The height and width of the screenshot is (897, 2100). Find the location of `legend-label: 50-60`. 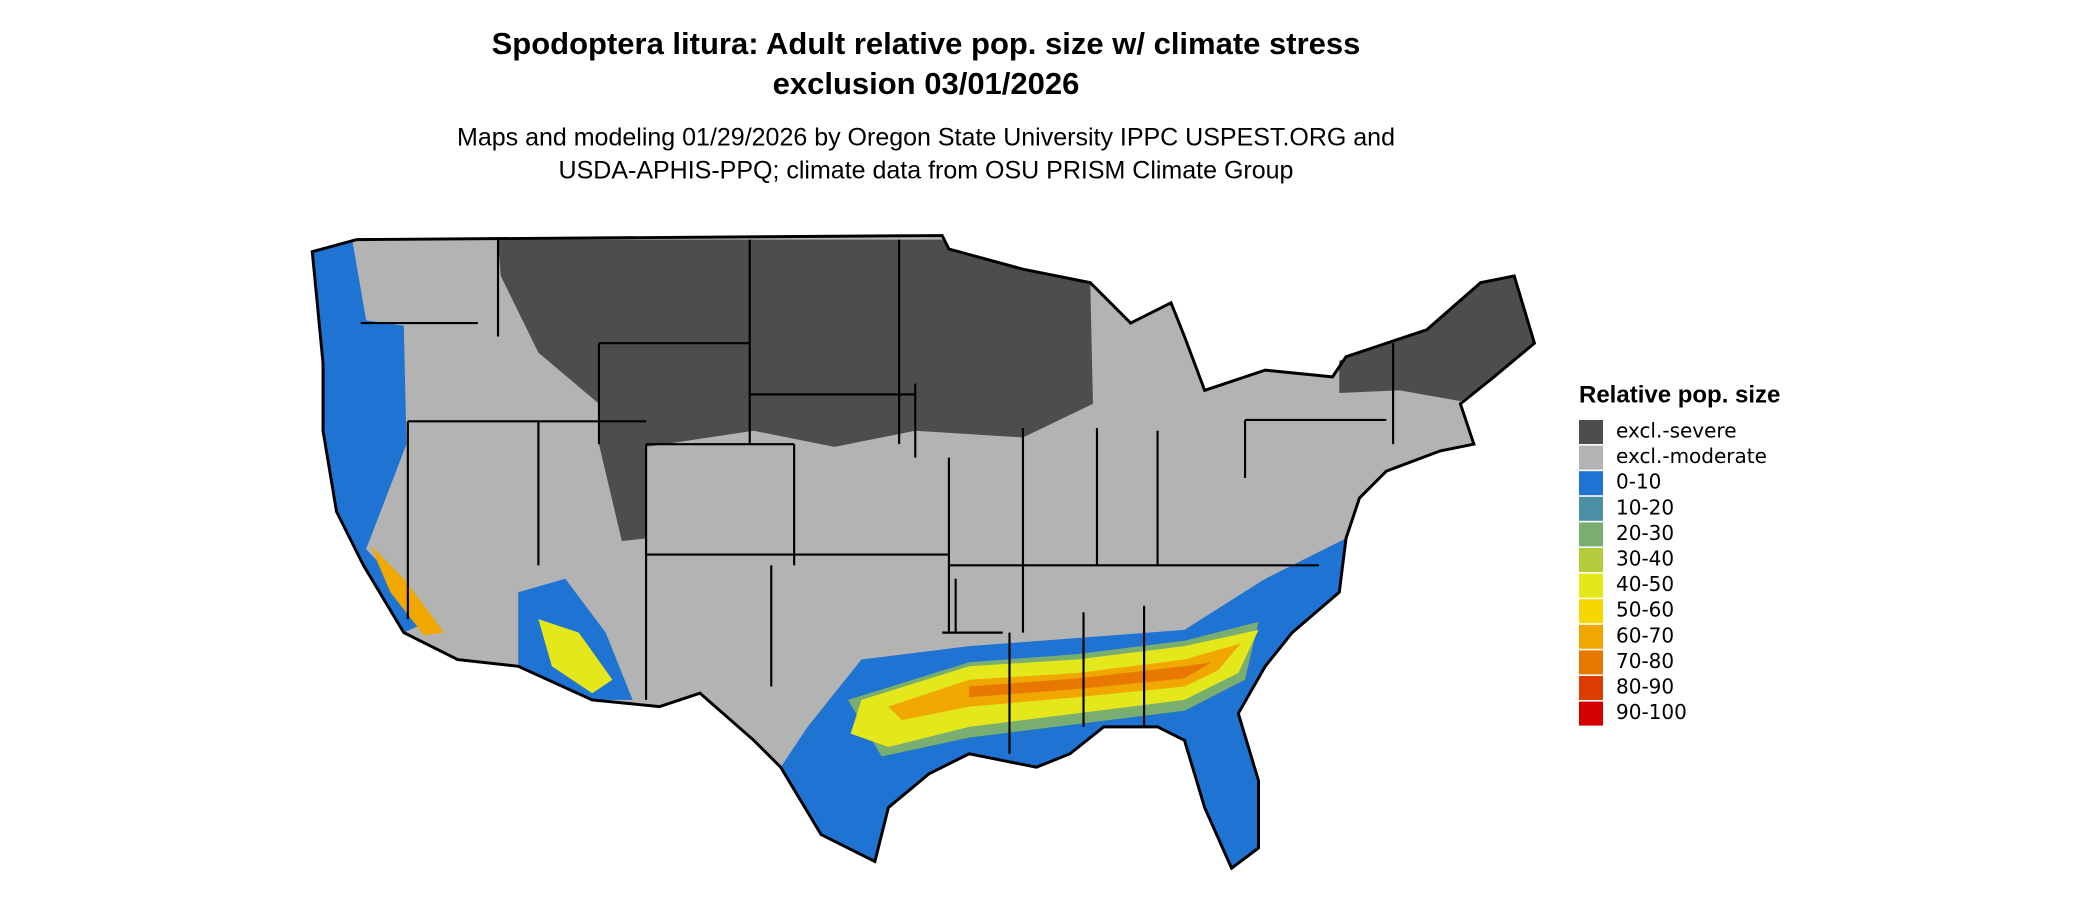

legend-label: 50-60 is located at coordinates (1645, 610).